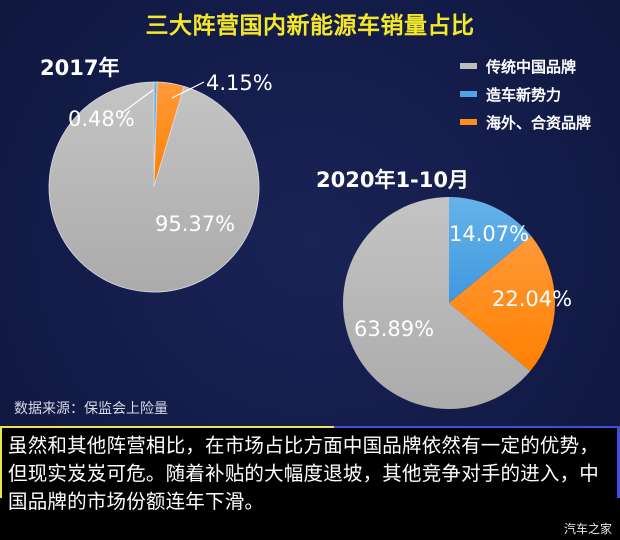  I want to click on legend: 传统中国品牌 造车新势力 海外、合资品牌, so click(525, 94).